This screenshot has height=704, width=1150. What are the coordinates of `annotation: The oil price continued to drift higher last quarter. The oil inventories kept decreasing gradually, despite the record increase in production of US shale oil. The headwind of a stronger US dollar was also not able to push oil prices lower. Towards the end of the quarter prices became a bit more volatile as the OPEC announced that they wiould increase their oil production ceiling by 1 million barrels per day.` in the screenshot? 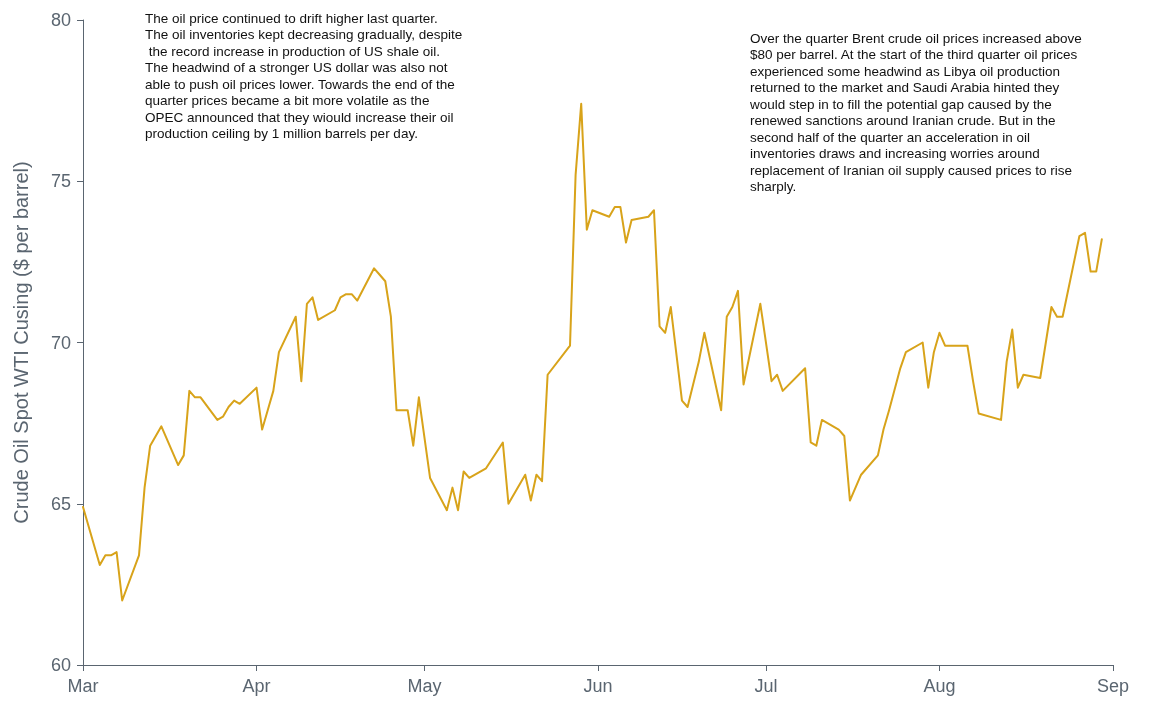 It's located at (304, 76).